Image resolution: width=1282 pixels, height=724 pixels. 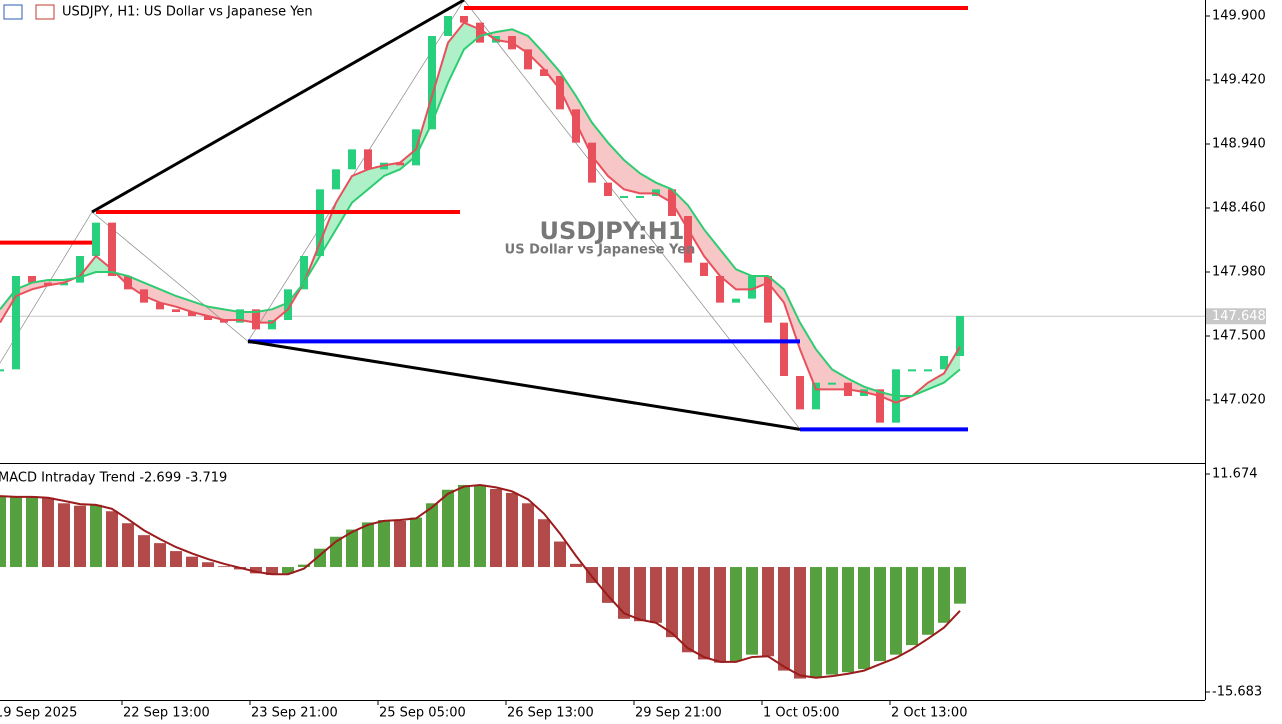 I want to click on x-tick-label: 29 Sep 21:00, so click(x=678, y=713).